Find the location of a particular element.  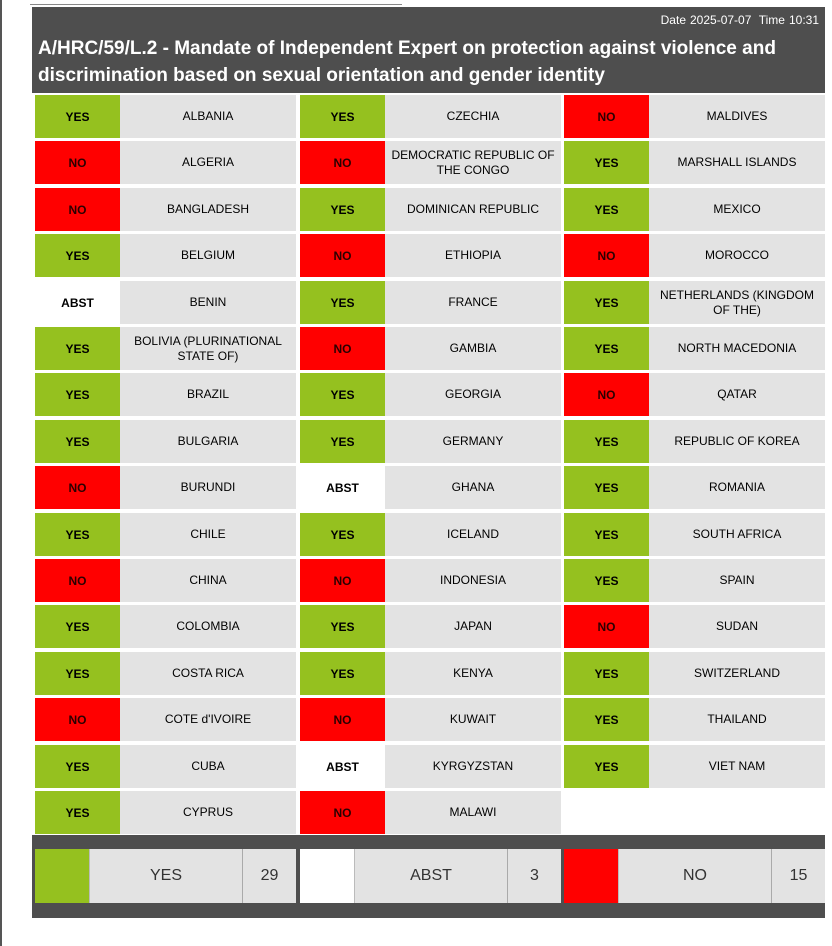

vote-row: YES GEORGIA is located at coordinates (430, 394).